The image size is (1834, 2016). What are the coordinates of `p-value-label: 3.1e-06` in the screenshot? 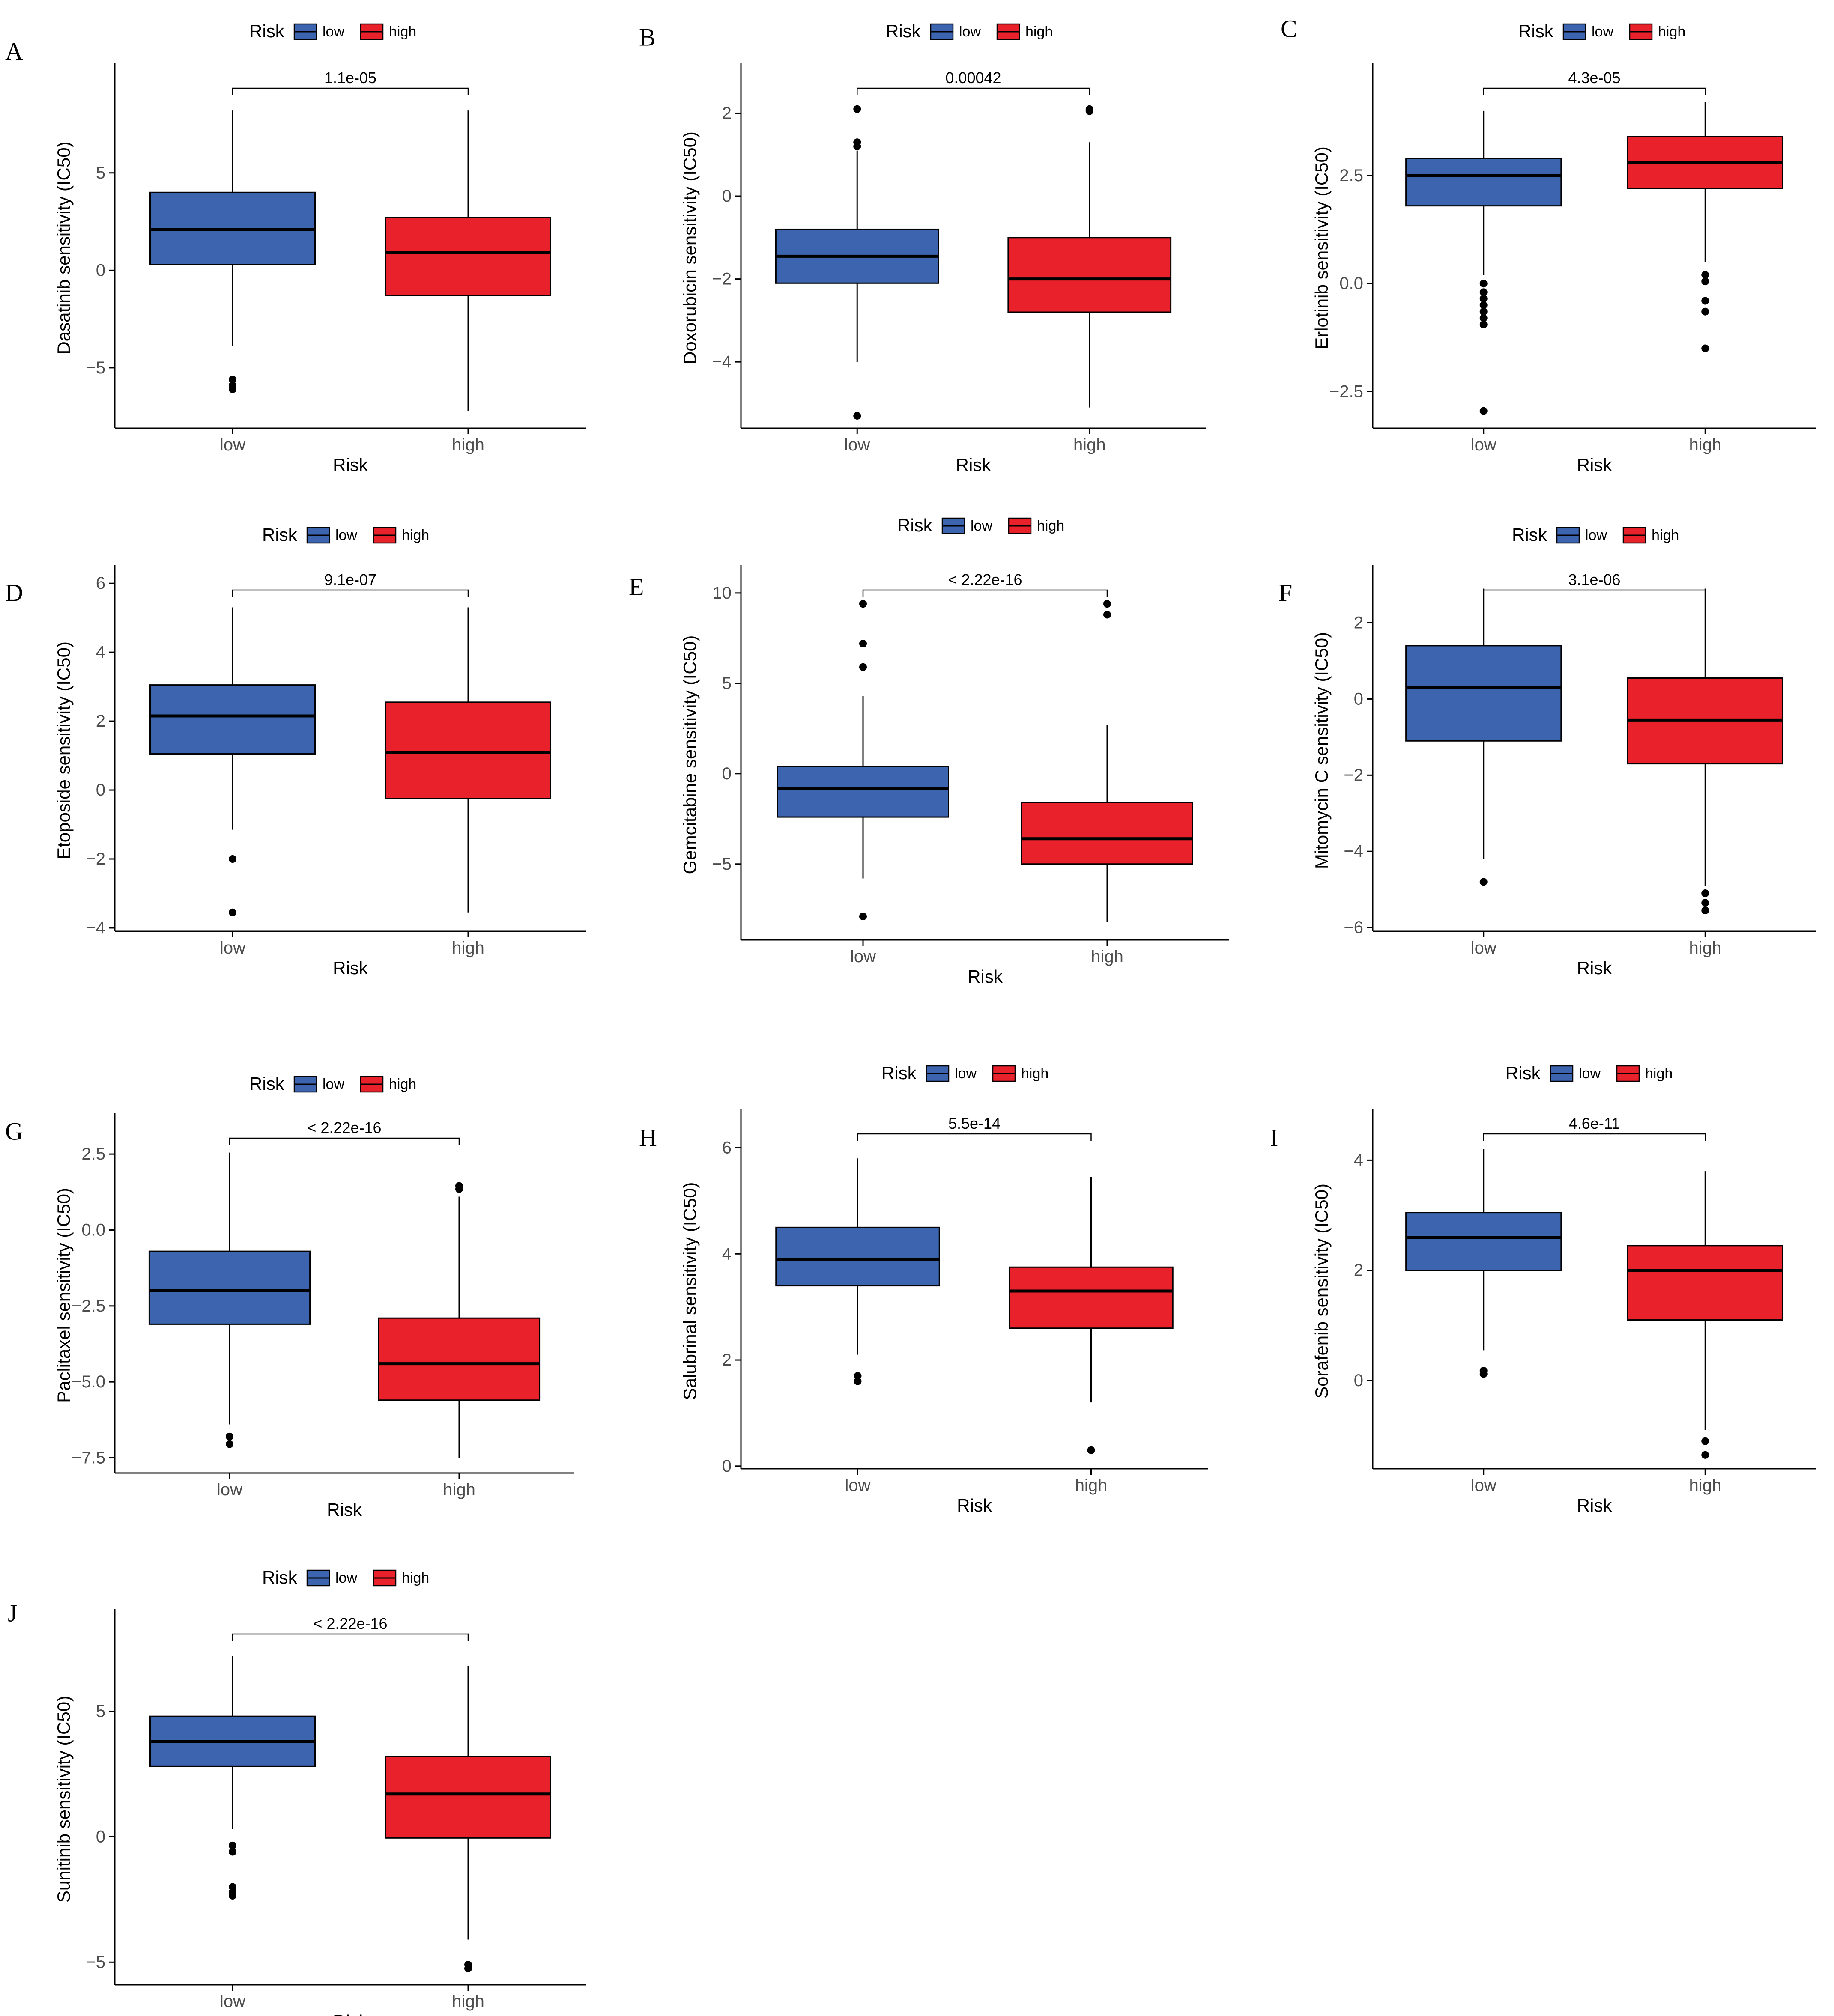 It's located at (1594, 579).